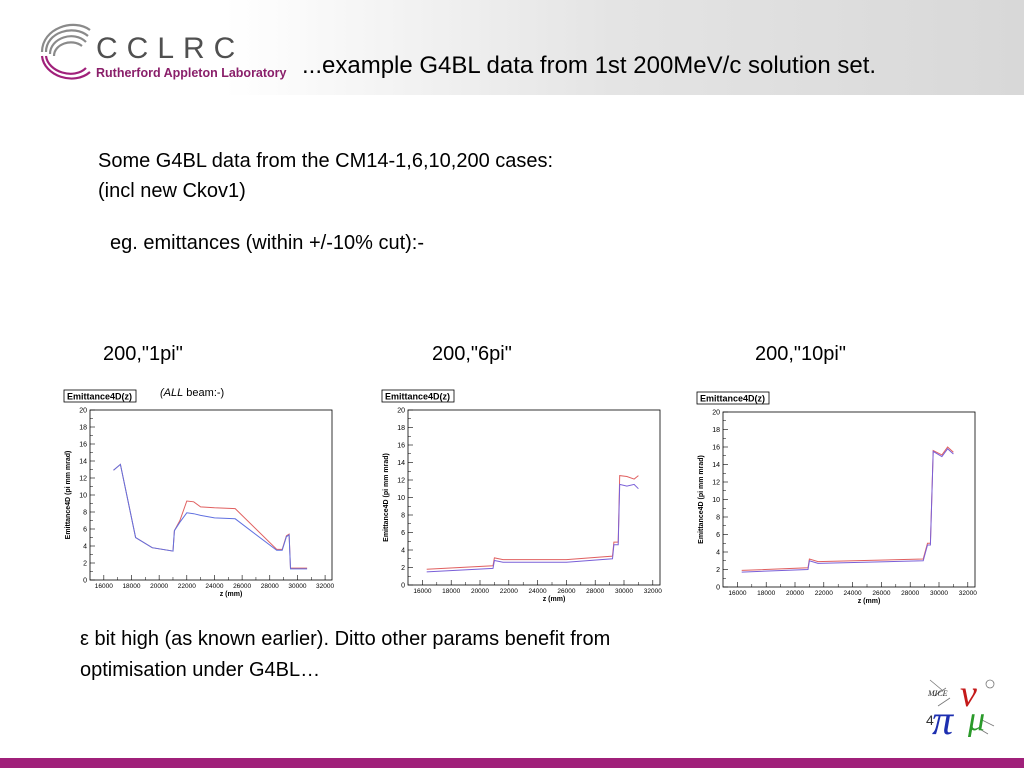 This screenshot has width=1024, height=768. I want to click on emittance-note: eg. emittances (within +/-10% cut):-, so click(267, 243).